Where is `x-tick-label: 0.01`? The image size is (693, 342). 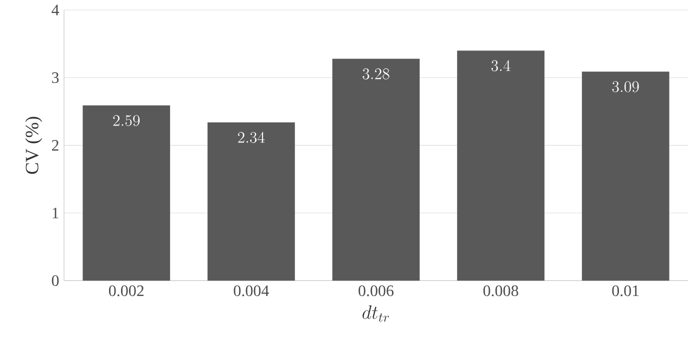
x-tick-label: 0.01 is located at coordinates (625, 290).